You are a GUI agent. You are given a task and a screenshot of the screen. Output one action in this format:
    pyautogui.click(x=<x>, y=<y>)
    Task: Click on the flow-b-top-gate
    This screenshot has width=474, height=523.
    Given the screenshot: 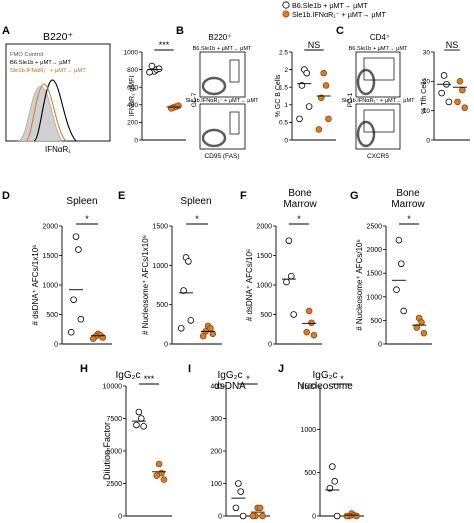 What is the action you would take?
    pyautogui.click(x=234, y=71)
    